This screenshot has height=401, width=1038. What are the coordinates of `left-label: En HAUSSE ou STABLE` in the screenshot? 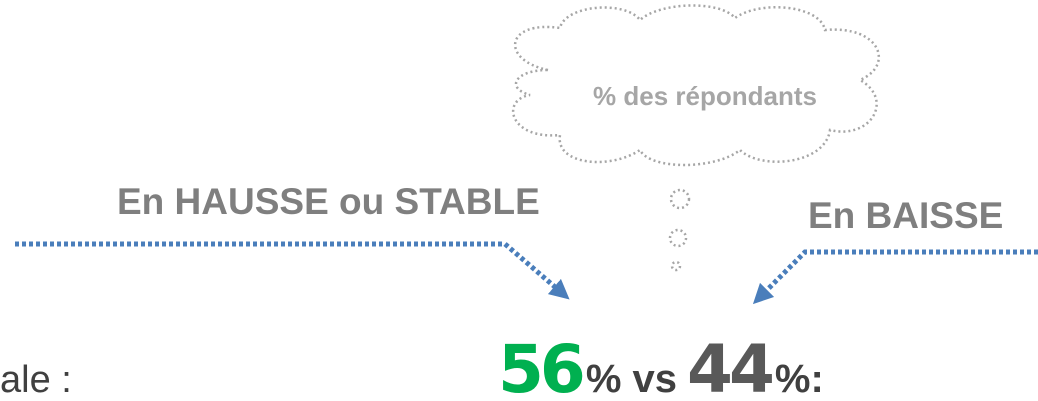 It's located at (328, 201).